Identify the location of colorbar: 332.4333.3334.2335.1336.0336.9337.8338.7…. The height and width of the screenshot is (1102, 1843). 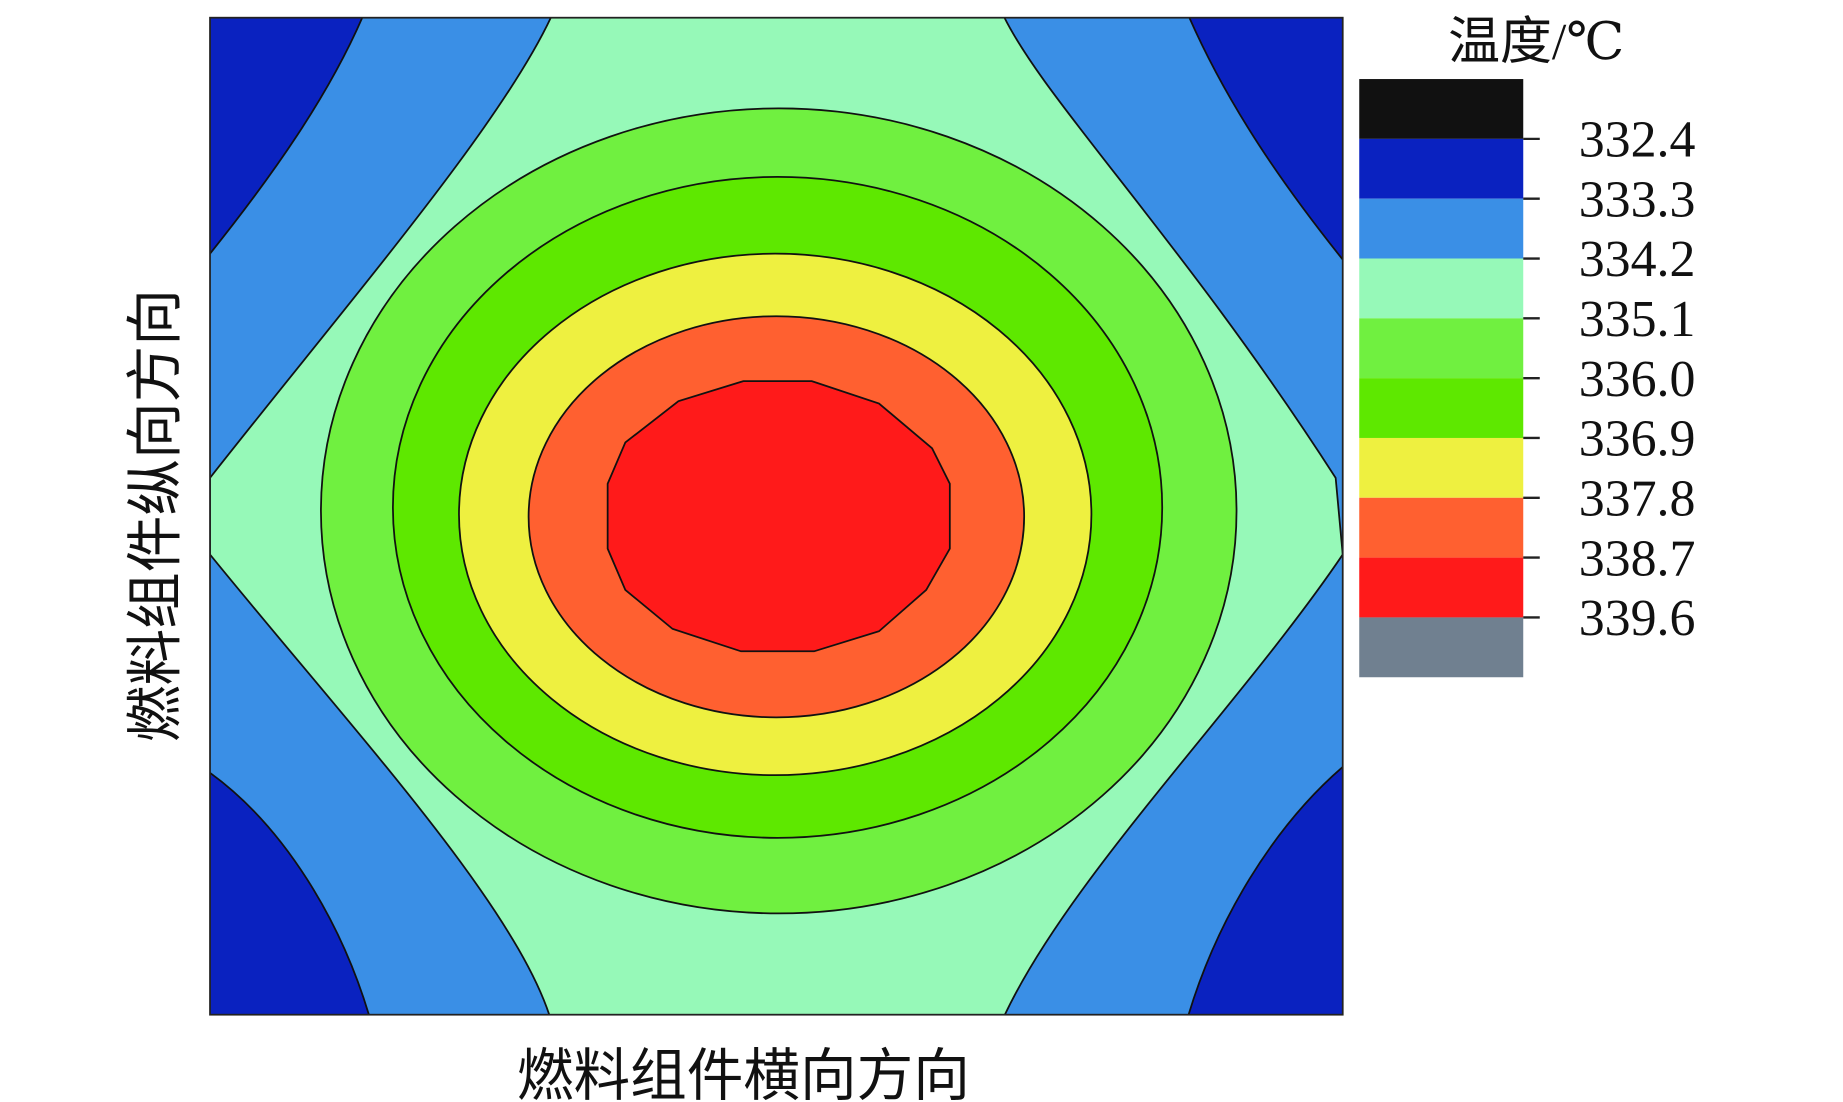
(1527, 378).